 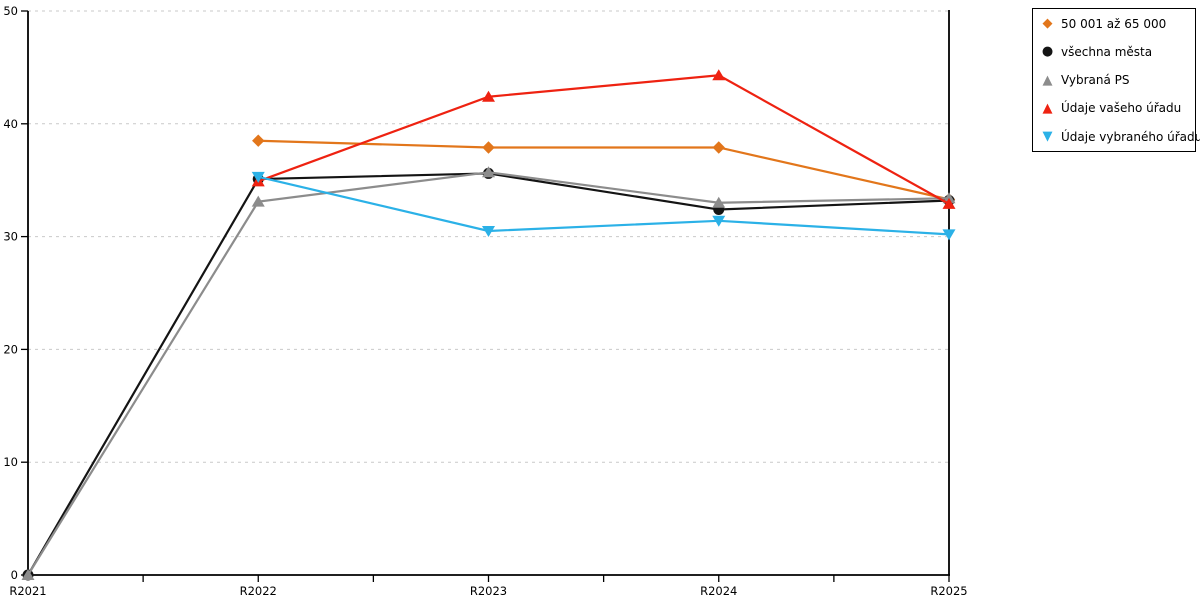 What do you see at coordinates (1121, 108) in the screenshot?
I see `legend-item-label: Údaje vašeho úřadu` at bounding box center [1121, 108].